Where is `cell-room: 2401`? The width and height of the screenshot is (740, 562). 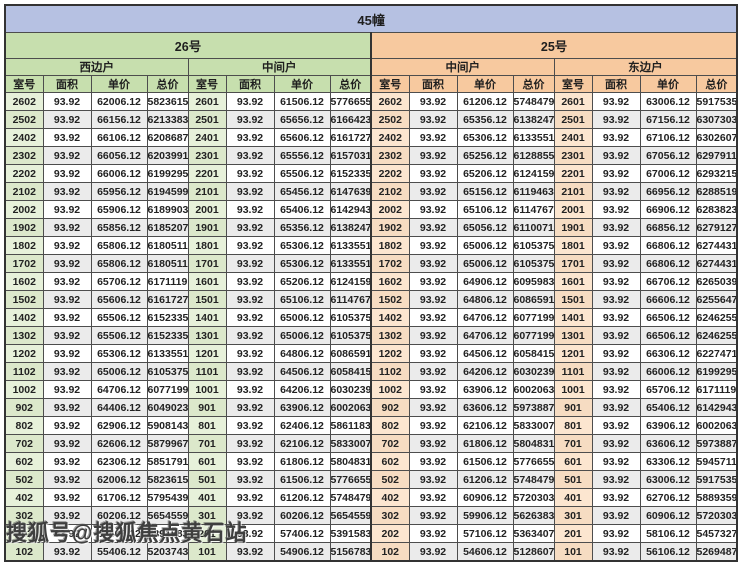 cell-room: 2401 is located at coordinates (207, 137).